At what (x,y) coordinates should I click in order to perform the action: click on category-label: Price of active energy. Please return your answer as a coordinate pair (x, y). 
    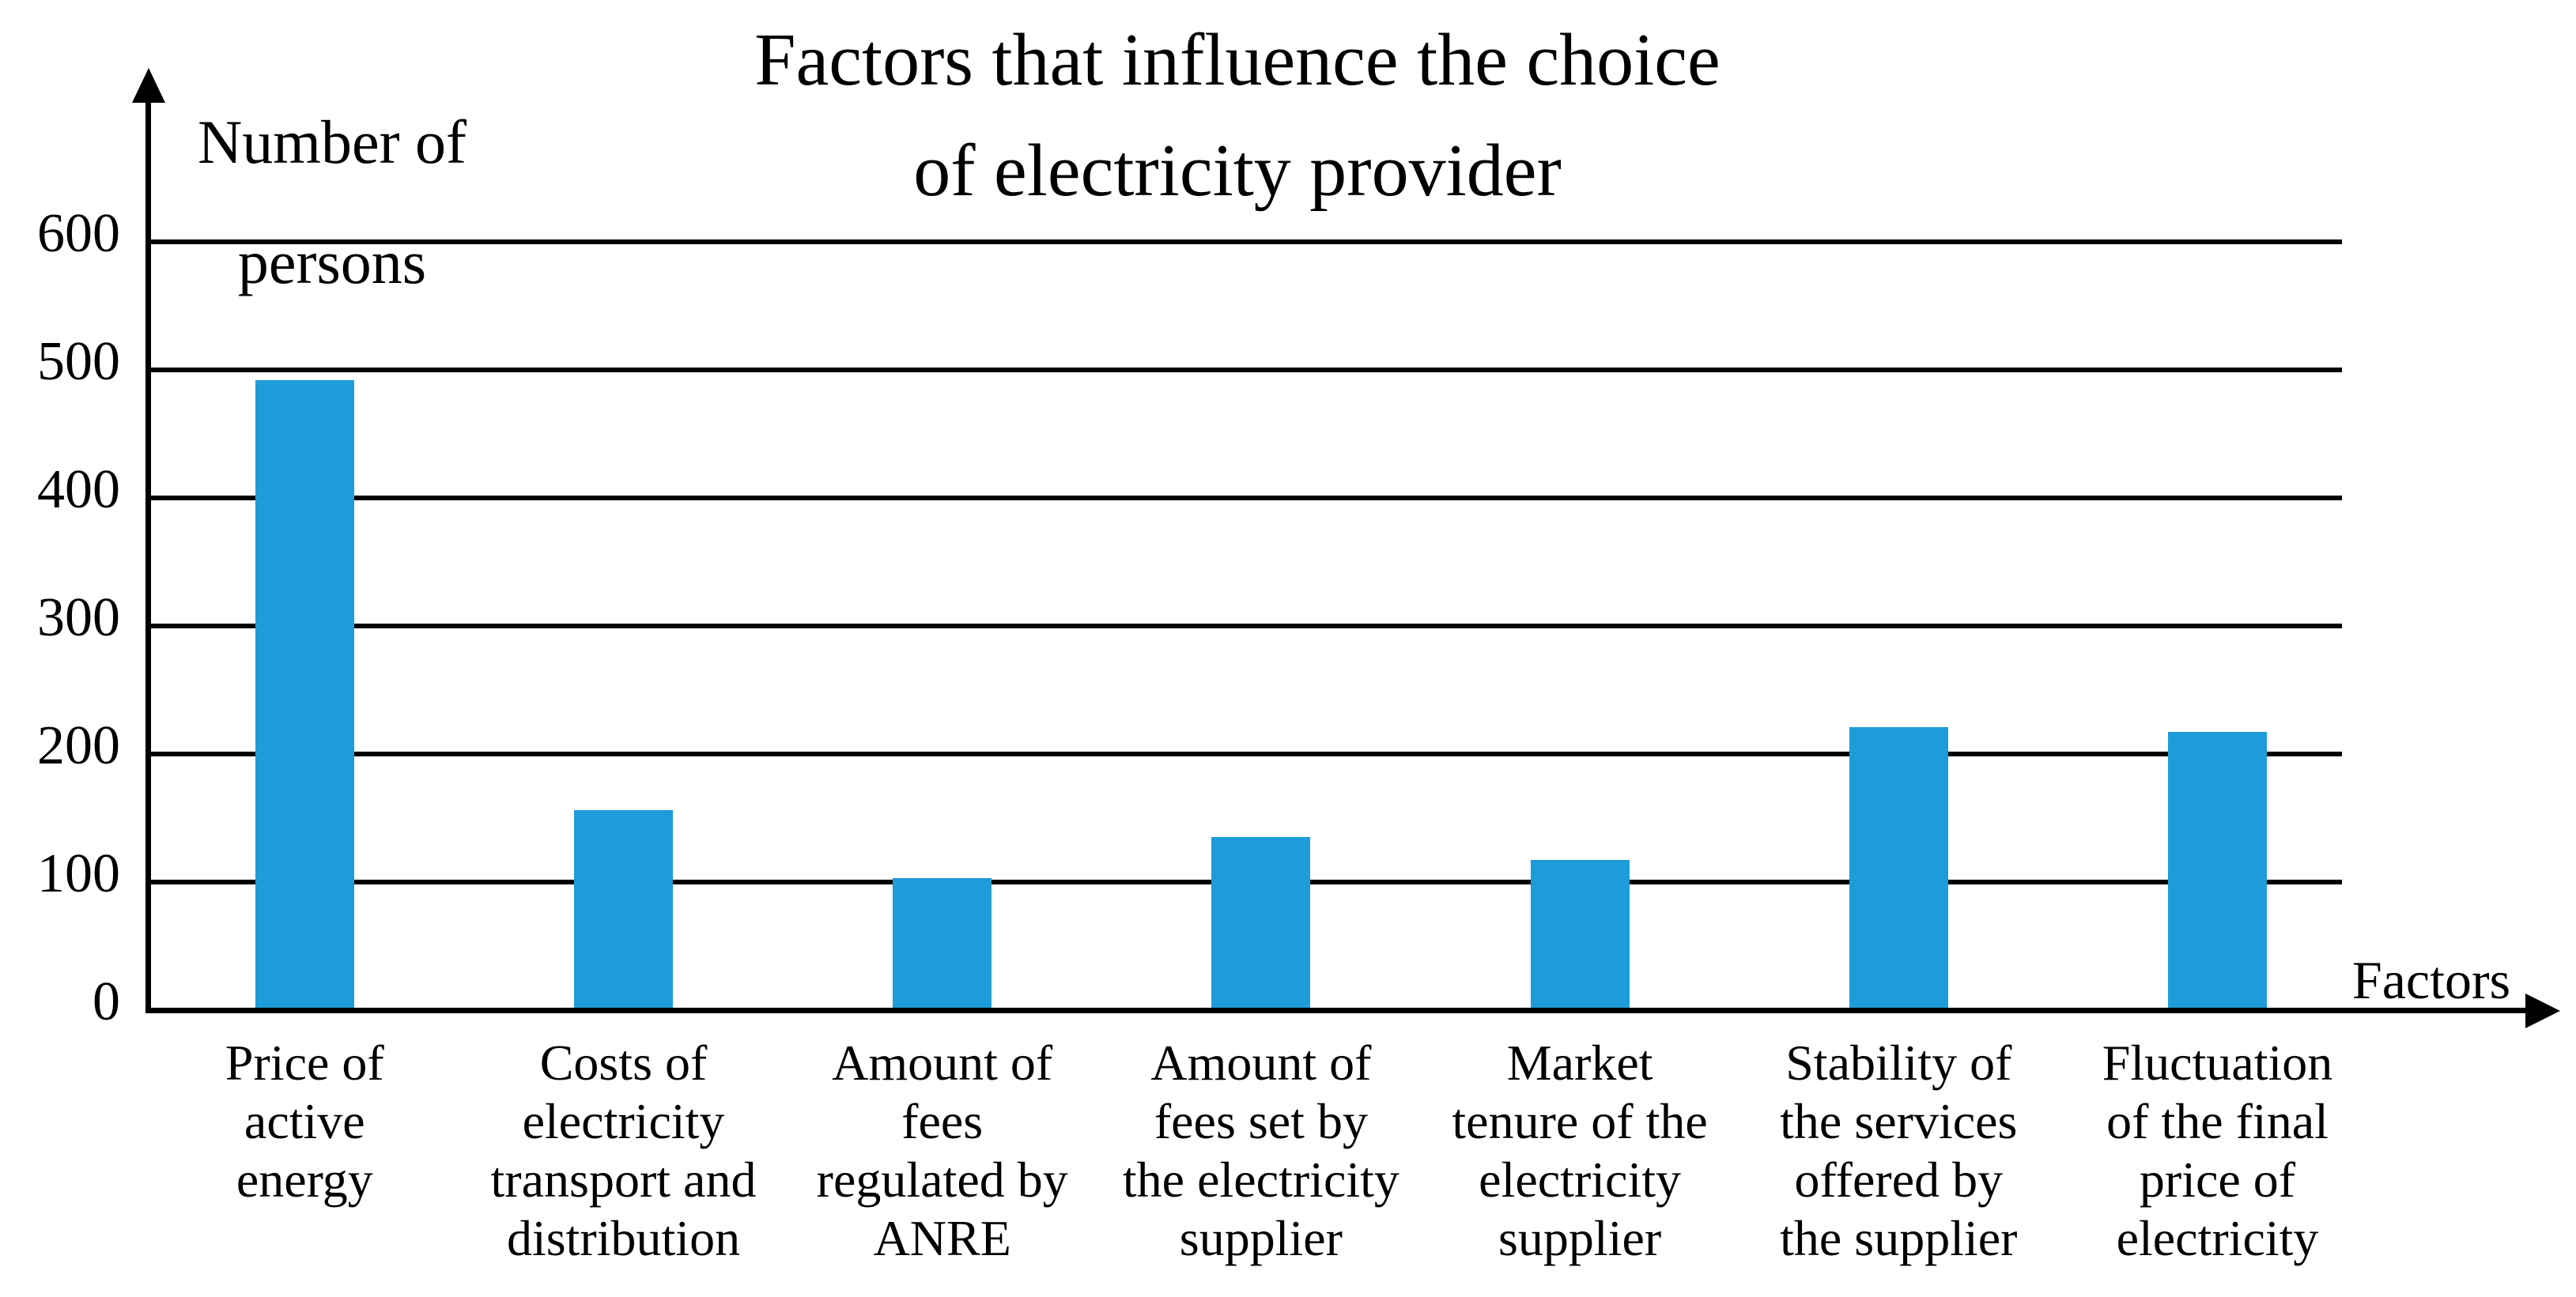
    Looking at the image, I should click on (304, 1122).